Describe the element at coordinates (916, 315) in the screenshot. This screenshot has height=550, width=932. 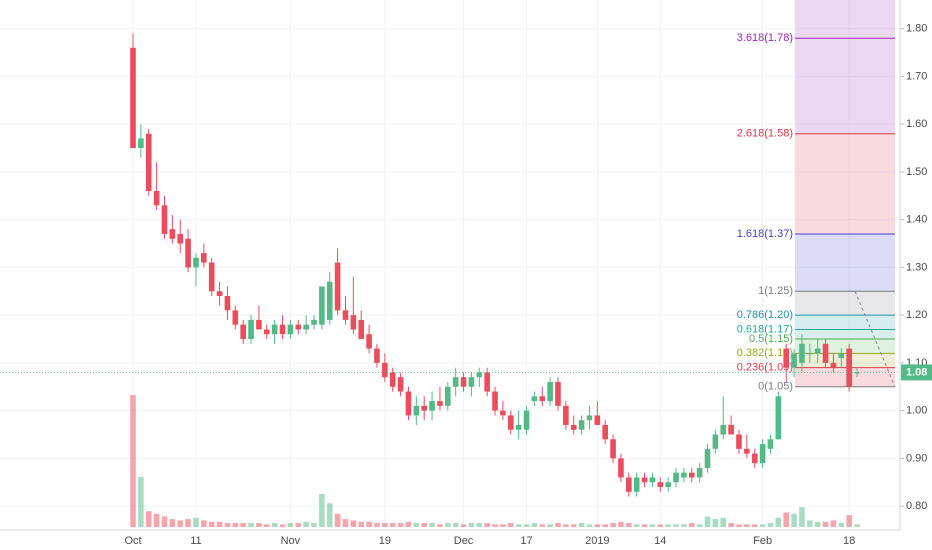
I see `y-tick-label: 1.20` at that location.